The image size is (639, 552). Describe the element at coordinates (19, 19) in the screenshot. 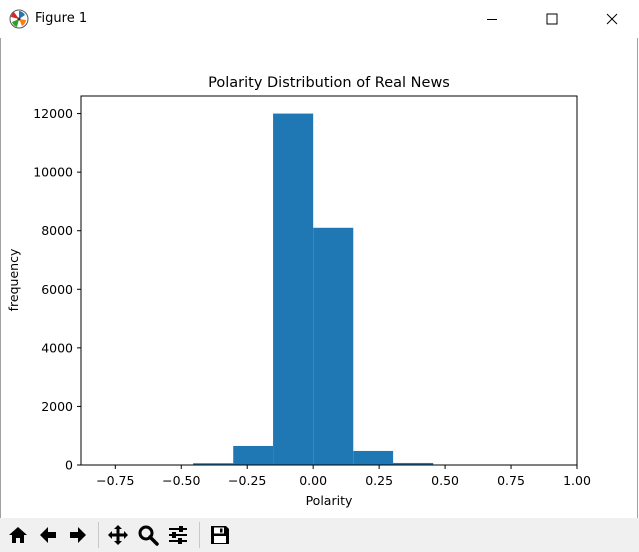

I see `matplotlib-logo-icon` at that location.